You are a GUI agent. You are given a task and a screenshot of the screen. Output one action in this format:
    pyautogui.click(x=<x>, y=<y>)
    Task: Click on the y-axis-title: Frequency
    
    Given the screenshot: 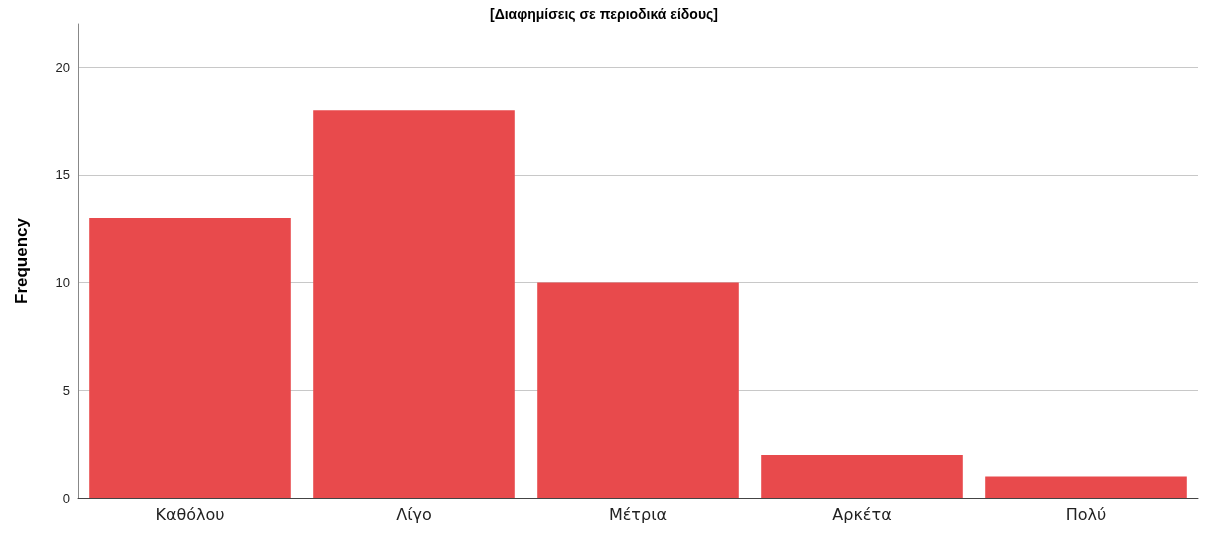 What is the action you would take?
    pyautogui.click(x=21, y=260)
    